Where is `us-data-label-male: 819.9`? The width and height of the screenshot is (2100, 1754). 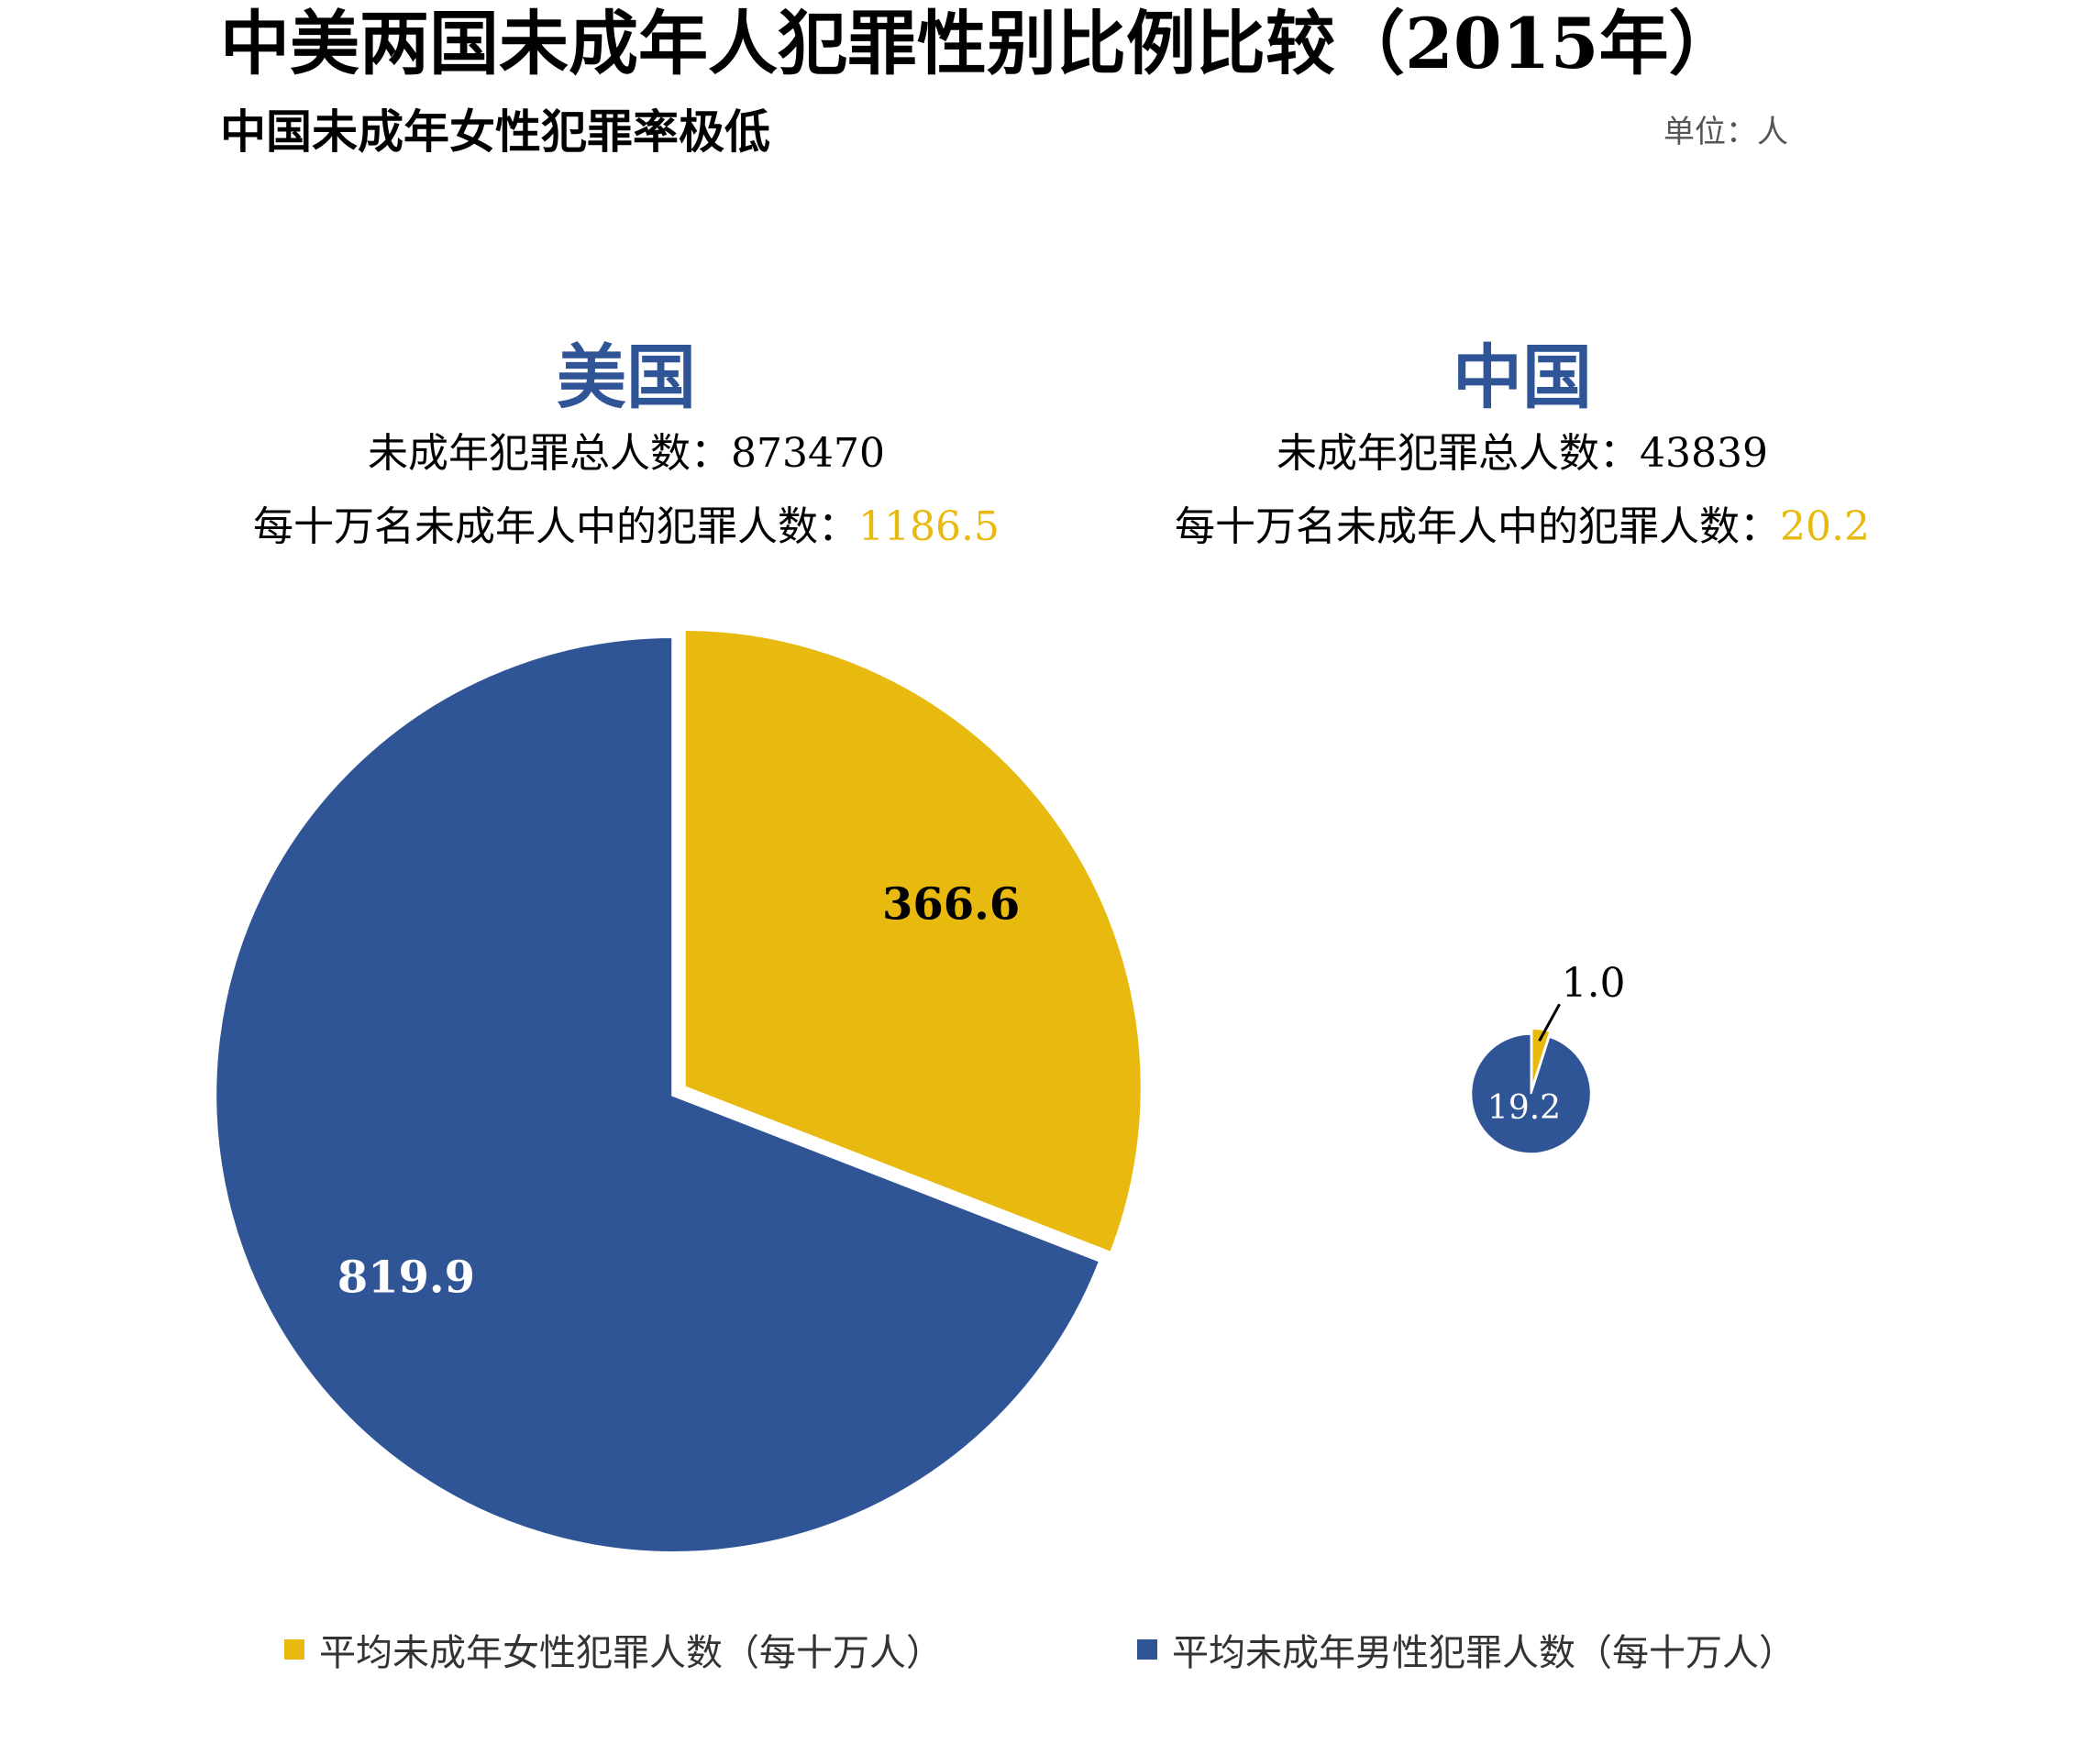 us-data-label-male: 819.9 is located at coordinates (406, 1277).